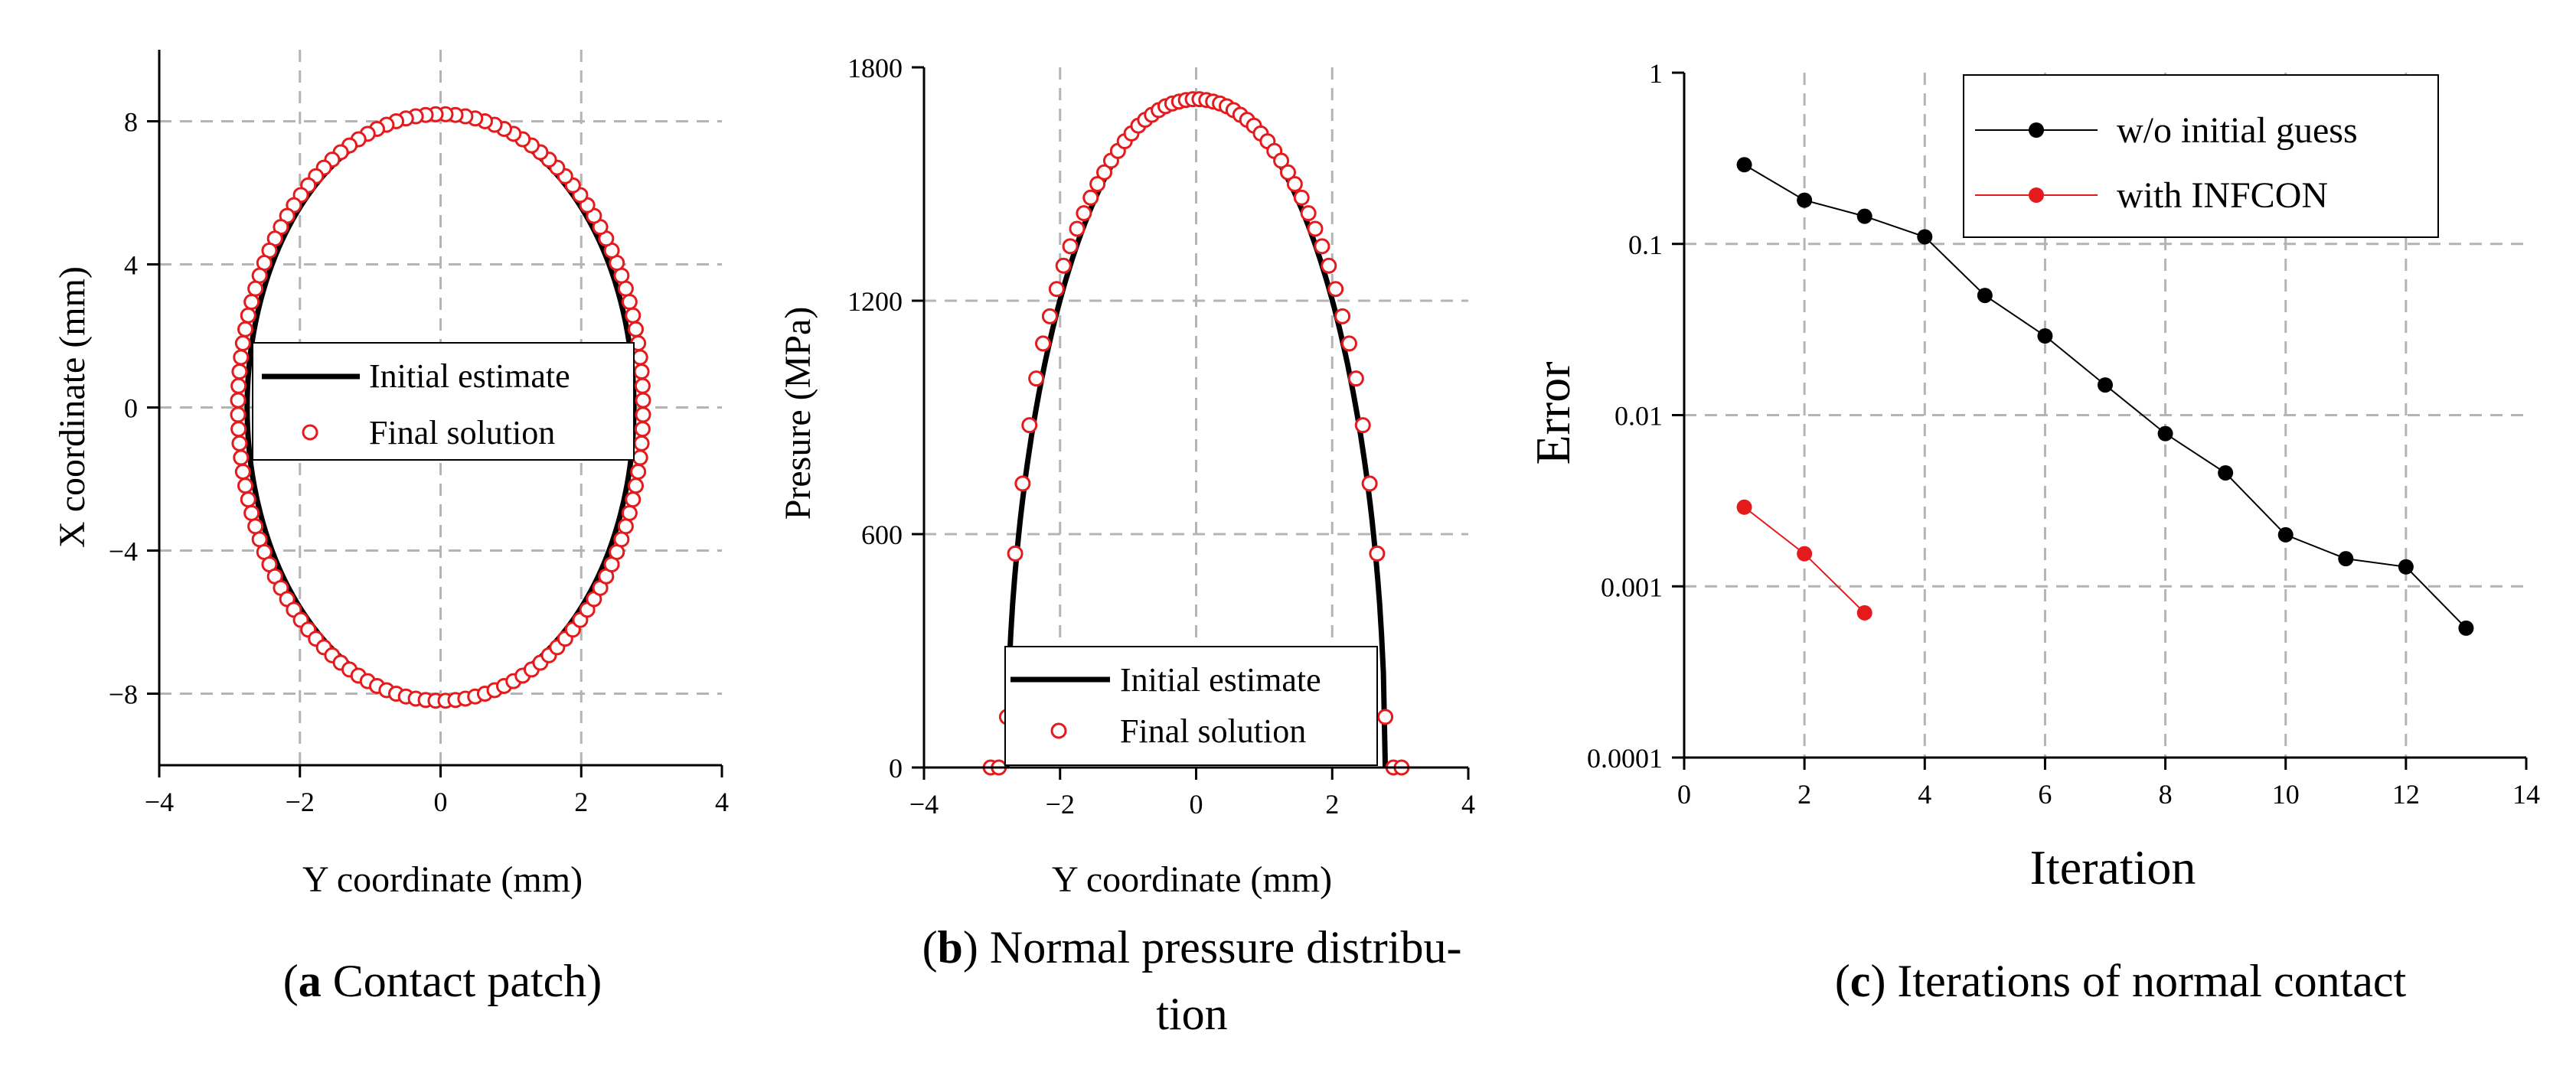  I want to click on panel-c-ylabel: Error, so click(1553, 413).